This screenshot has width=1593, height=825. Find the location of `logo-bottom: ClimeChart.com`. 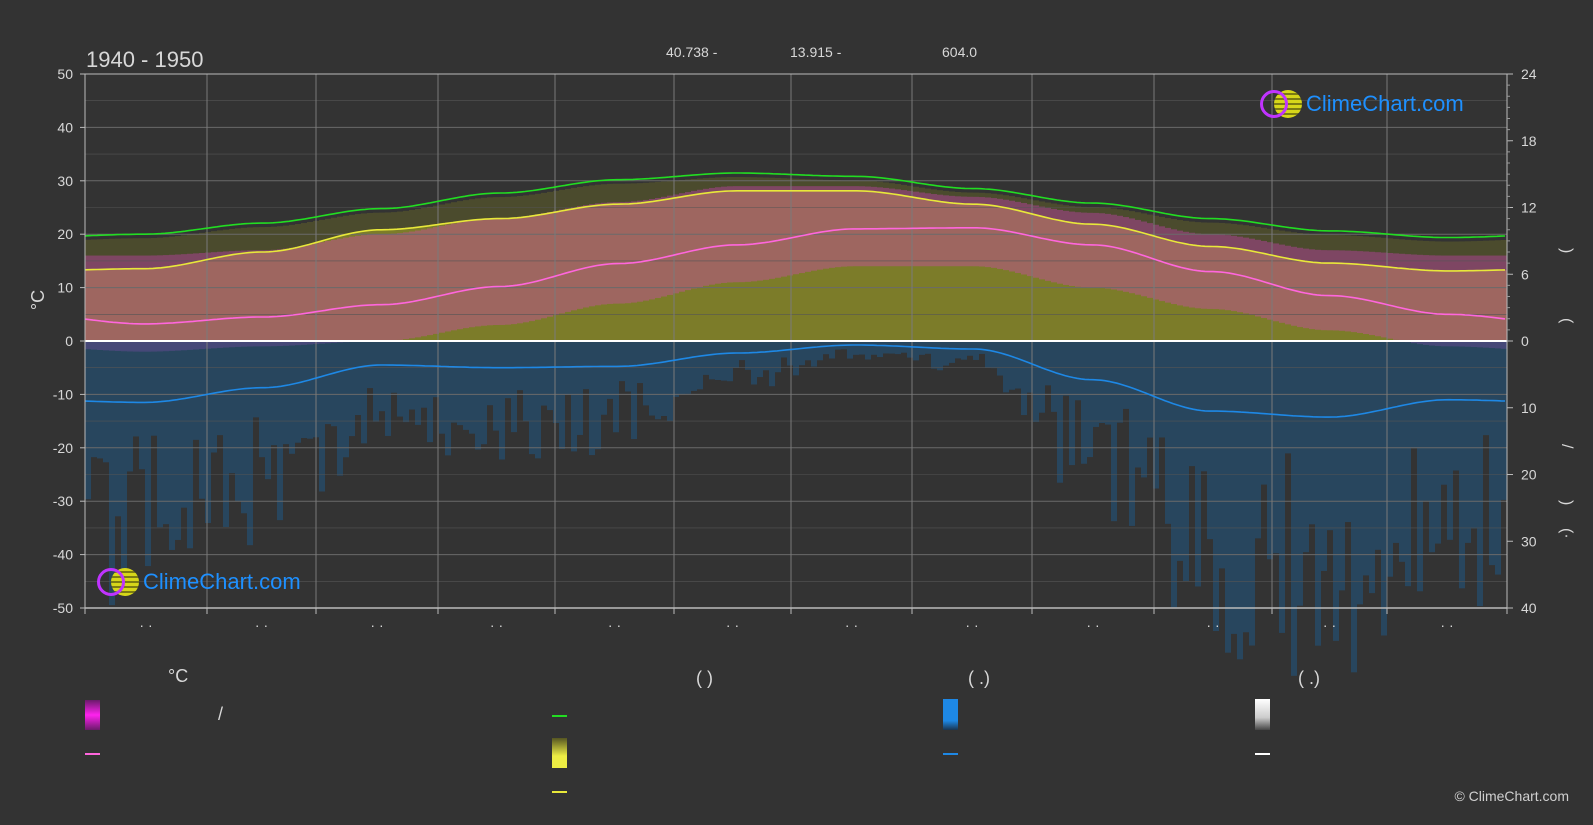

logo-bottom: ClimeChart.com is located at coordinates (199, 582).